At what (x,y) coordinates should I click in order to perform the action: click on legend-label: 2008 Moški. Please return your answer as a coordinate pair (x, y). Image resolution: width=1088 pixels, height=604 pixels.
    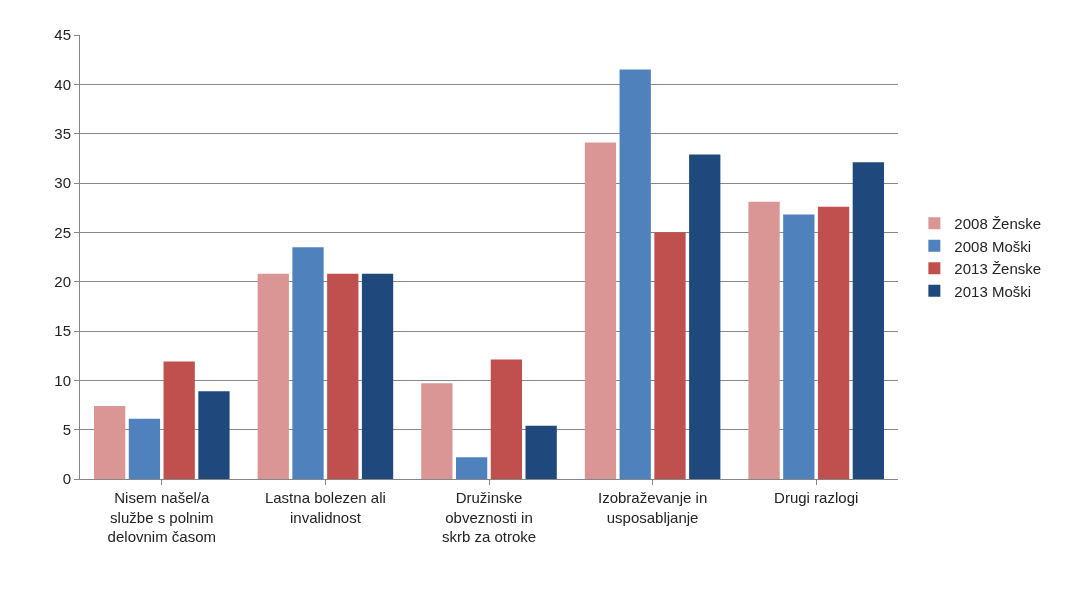
    Looking at the image, I should click on (993, 246).